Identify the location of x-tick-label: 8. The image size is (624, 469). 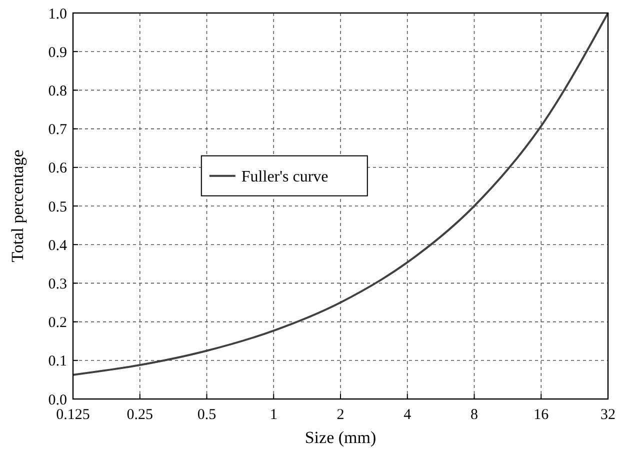
(474, 415).